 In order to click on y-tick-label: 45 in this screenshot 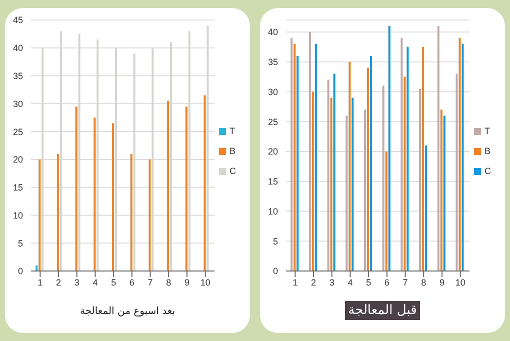, I will do `click(17, 20)`.